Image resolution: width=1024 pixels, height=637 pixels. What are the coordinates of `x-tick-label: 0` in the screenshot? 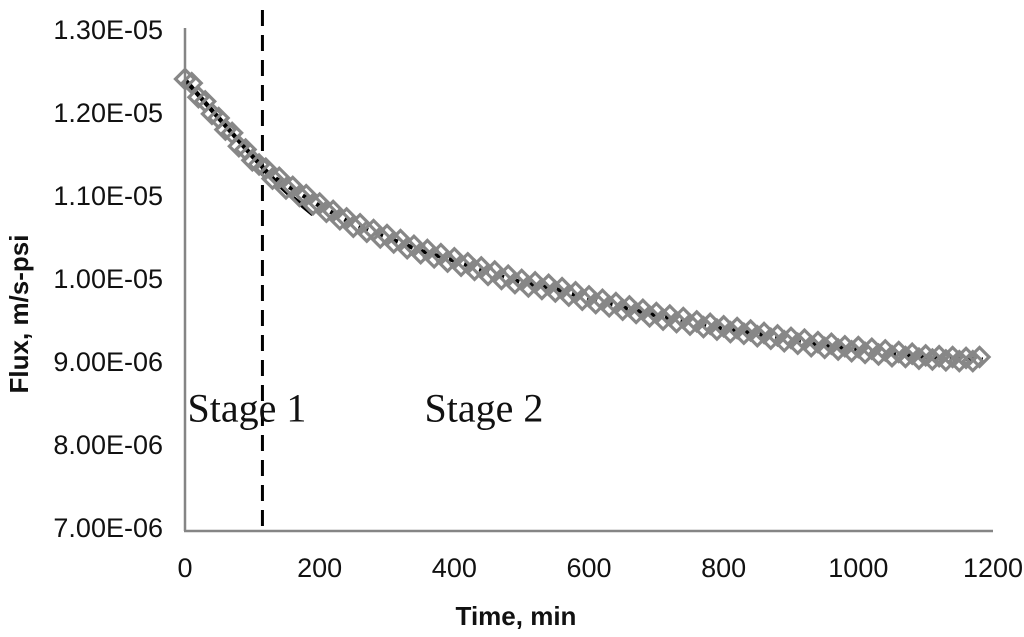 It's located at (184, 568).